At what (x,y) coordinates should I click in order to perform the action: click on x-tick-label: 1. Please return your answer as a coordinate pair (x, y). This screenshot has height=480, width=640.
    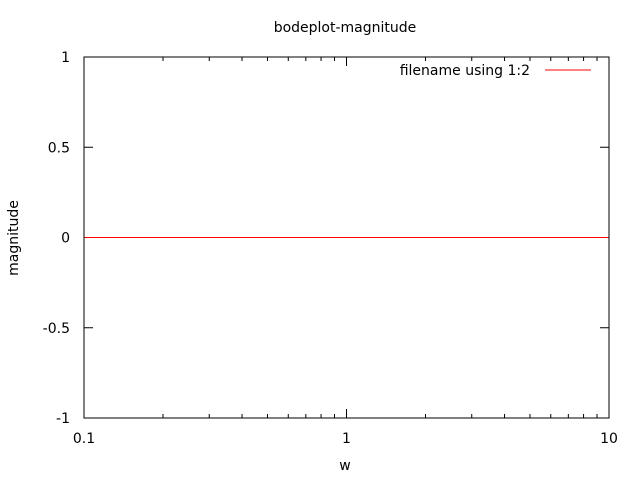
    Looking at the image, I should click on (346, 439).